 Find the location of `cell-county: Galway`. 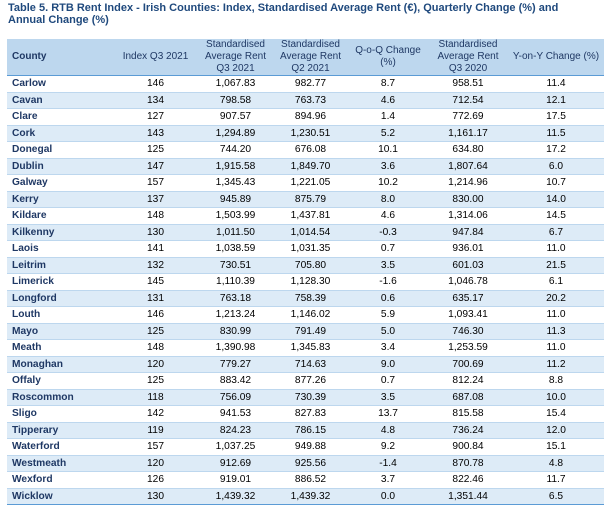

cell-county: Galway is located at coordinates (60, 183).